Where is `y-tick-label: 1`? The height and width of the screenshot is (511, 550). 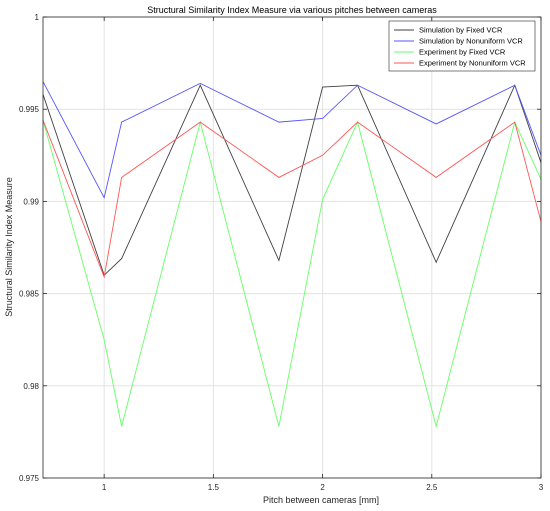
y-tick-label: 1 is located at coordinates (37, 17).